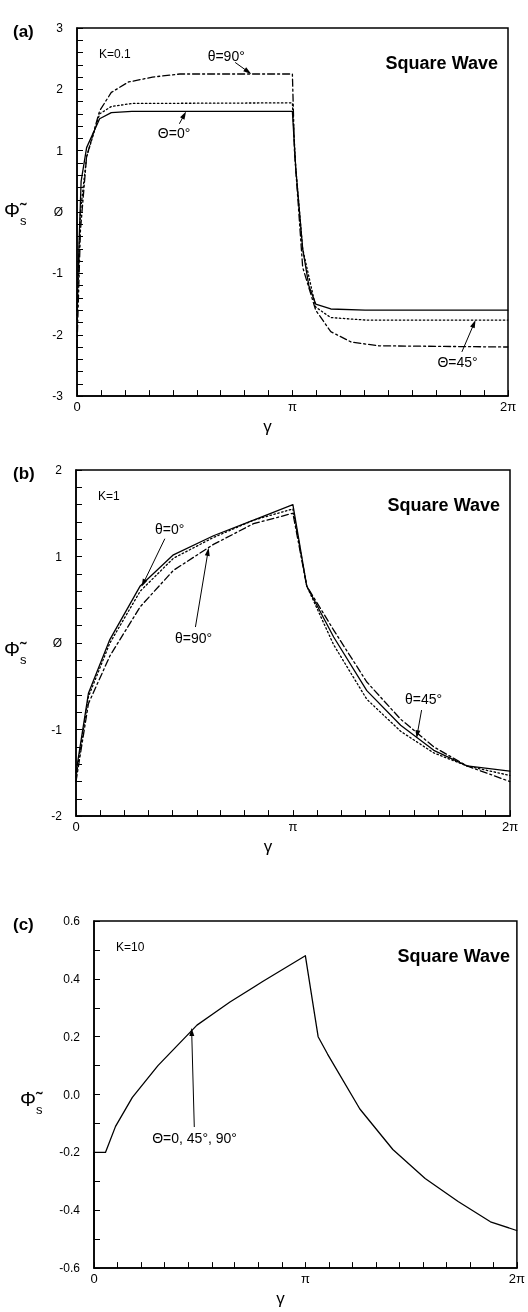  What do you see at coordinates (24, 473) in the screenshot?
I see `chart-title: (b)` at bounding box center [24, 473].